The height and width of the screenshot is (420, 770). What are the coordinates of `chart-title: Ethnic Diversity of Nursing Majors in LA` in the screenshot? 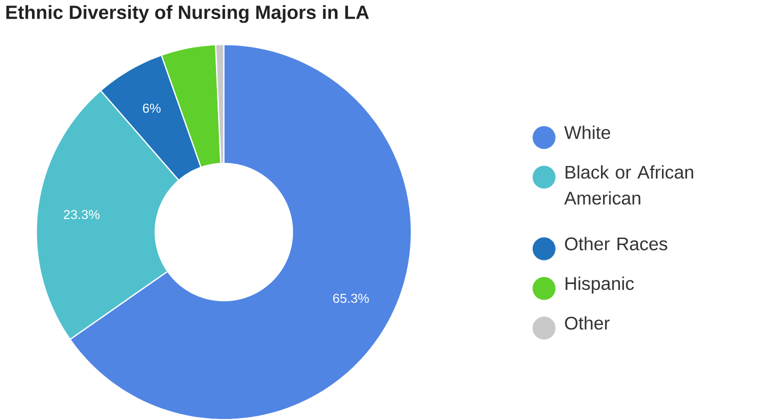 It's located at (187, 13).